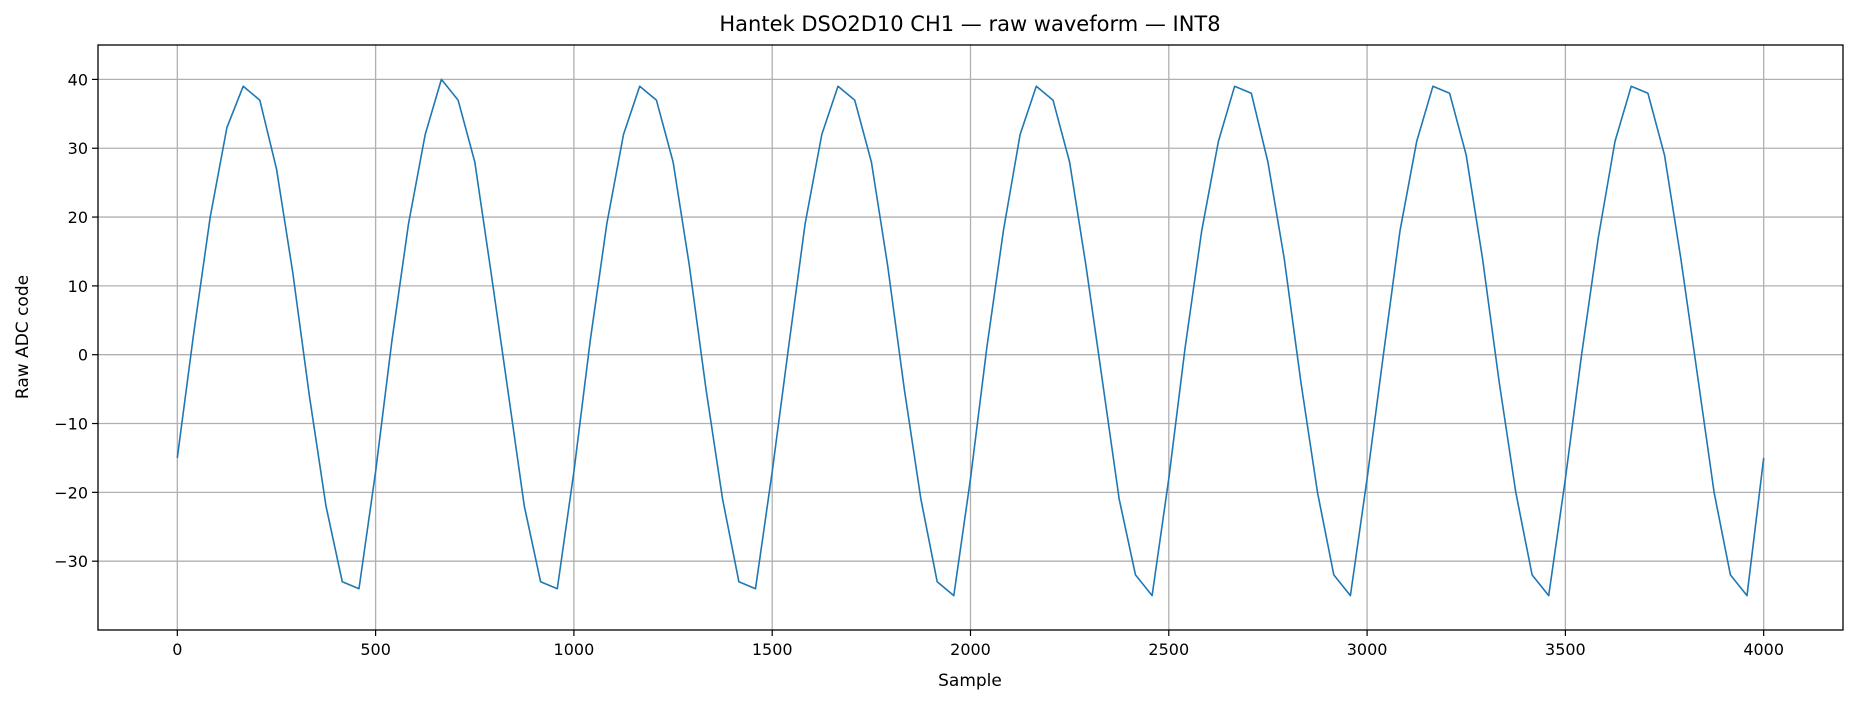 The width and height of the screenshot is (1857, 705). Describe the element at coordinates (970, 681) in the screenshot. I see `x-axis-label: Sample` at that location.